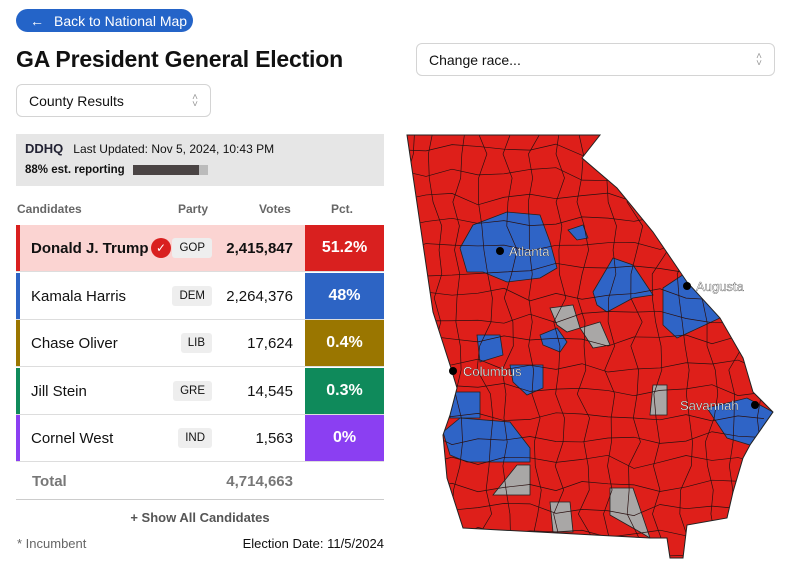  Describe the element at coordinates (500, 251) in the screenshot. I see `atlanta-marker` at that location.